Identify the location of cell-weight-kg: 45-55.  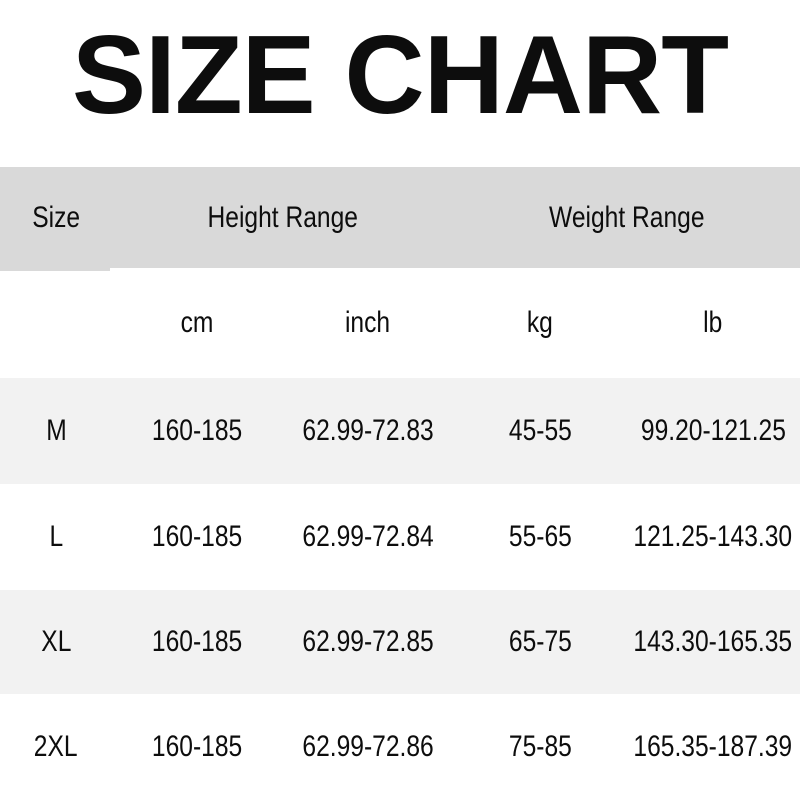
(540, 431).